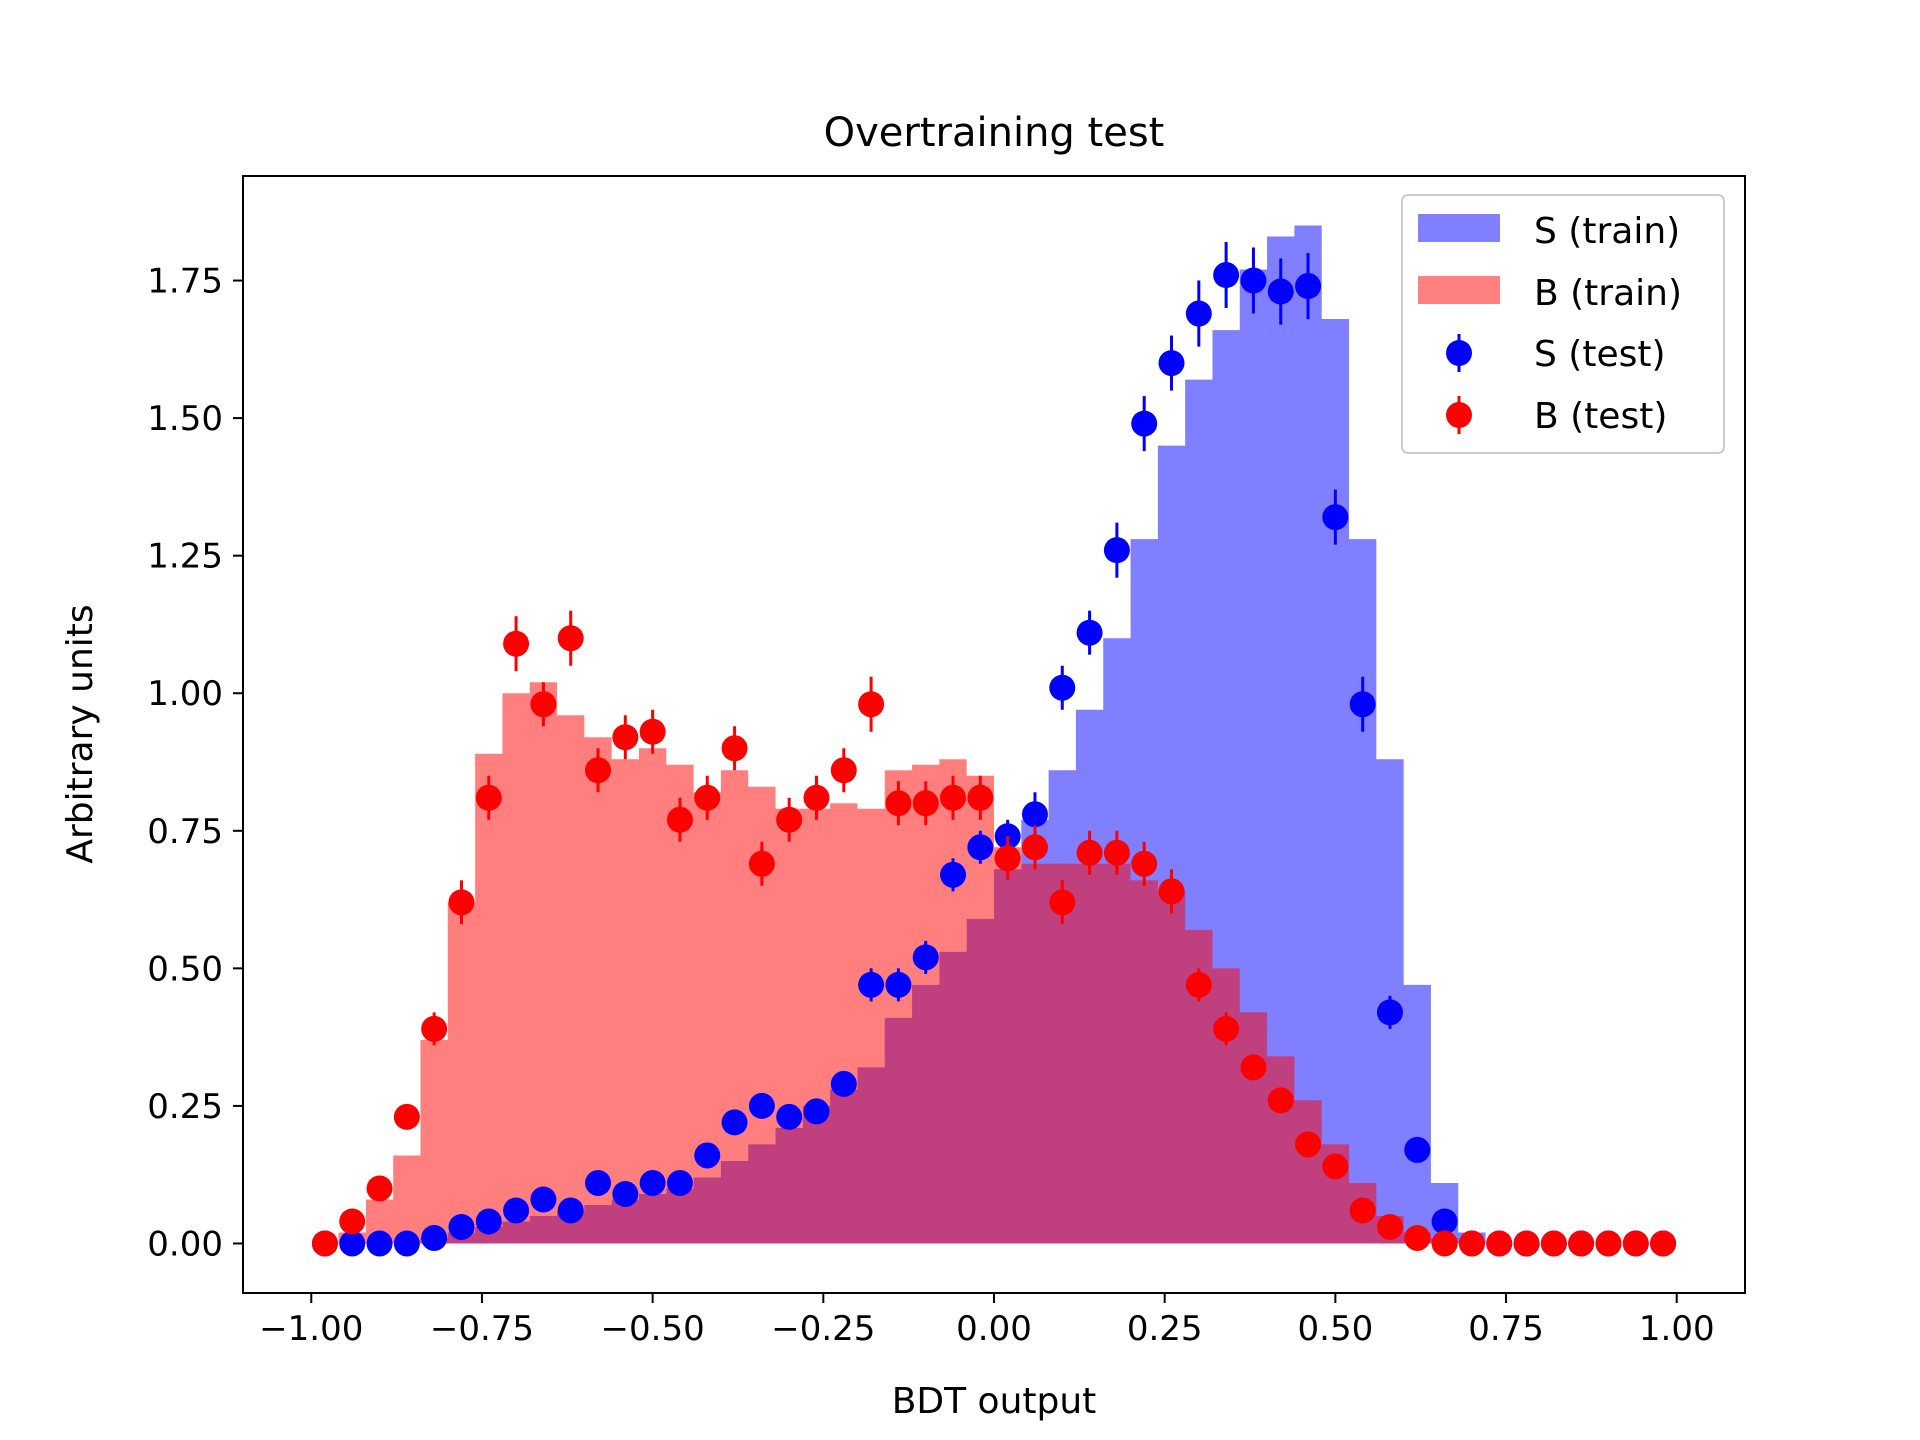  I want to click on legend-label-s-test: S (test), so click(1600, 354).